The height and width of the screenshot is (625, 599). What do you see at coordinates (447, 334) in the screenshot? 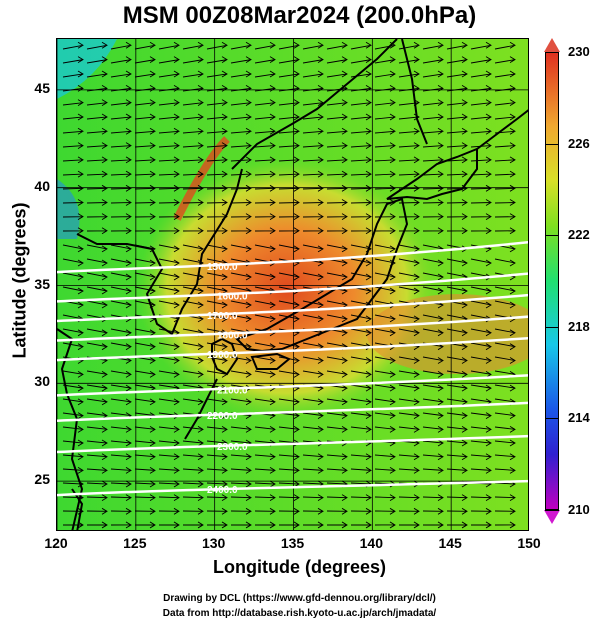
I see `warm-band-east` at bounding box center [447, 334].